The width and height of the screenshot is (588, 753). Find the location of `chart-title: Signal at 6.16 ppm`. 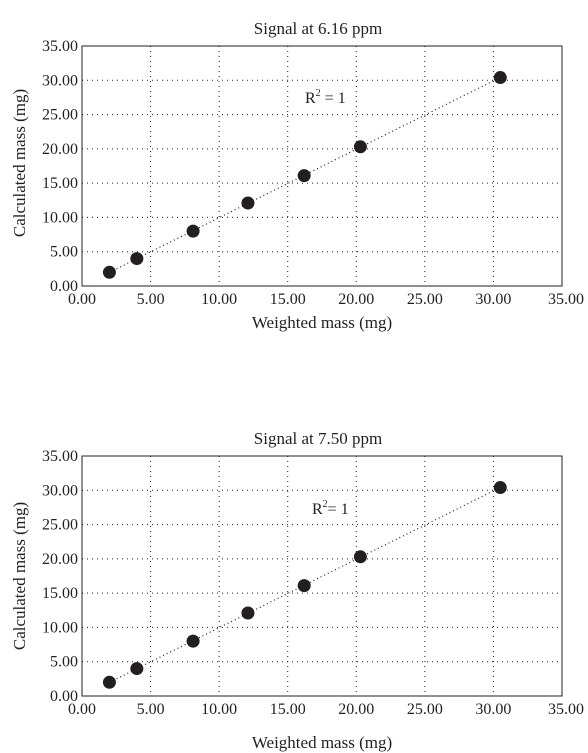

chart-title: Signal at 6.16 ppm is located at coordinates (318, 28).